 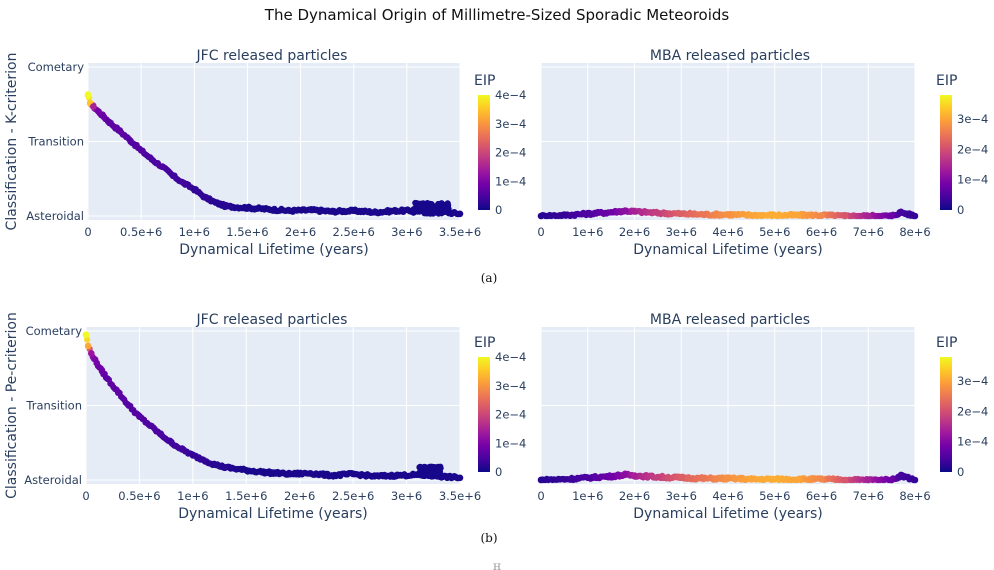 What do you see at coordinates (730, 56) in the screenshot?
I see `panel-title: MBA released particles` at bounding box center [730, 56].